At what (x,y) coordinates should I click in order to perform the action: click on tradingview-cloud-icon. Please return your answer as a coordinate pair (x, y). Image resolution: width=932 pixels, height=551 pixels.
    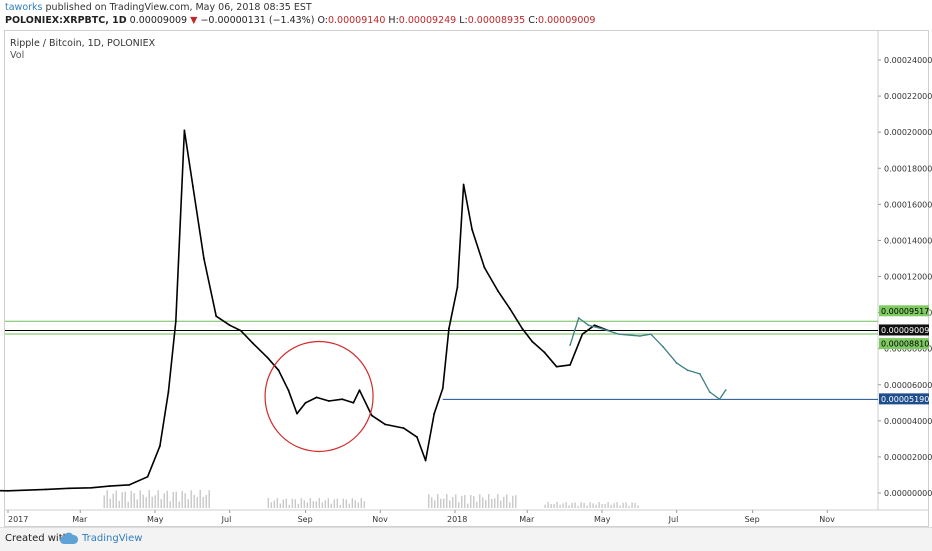
    Looking at the image, I should click on (69, 538).